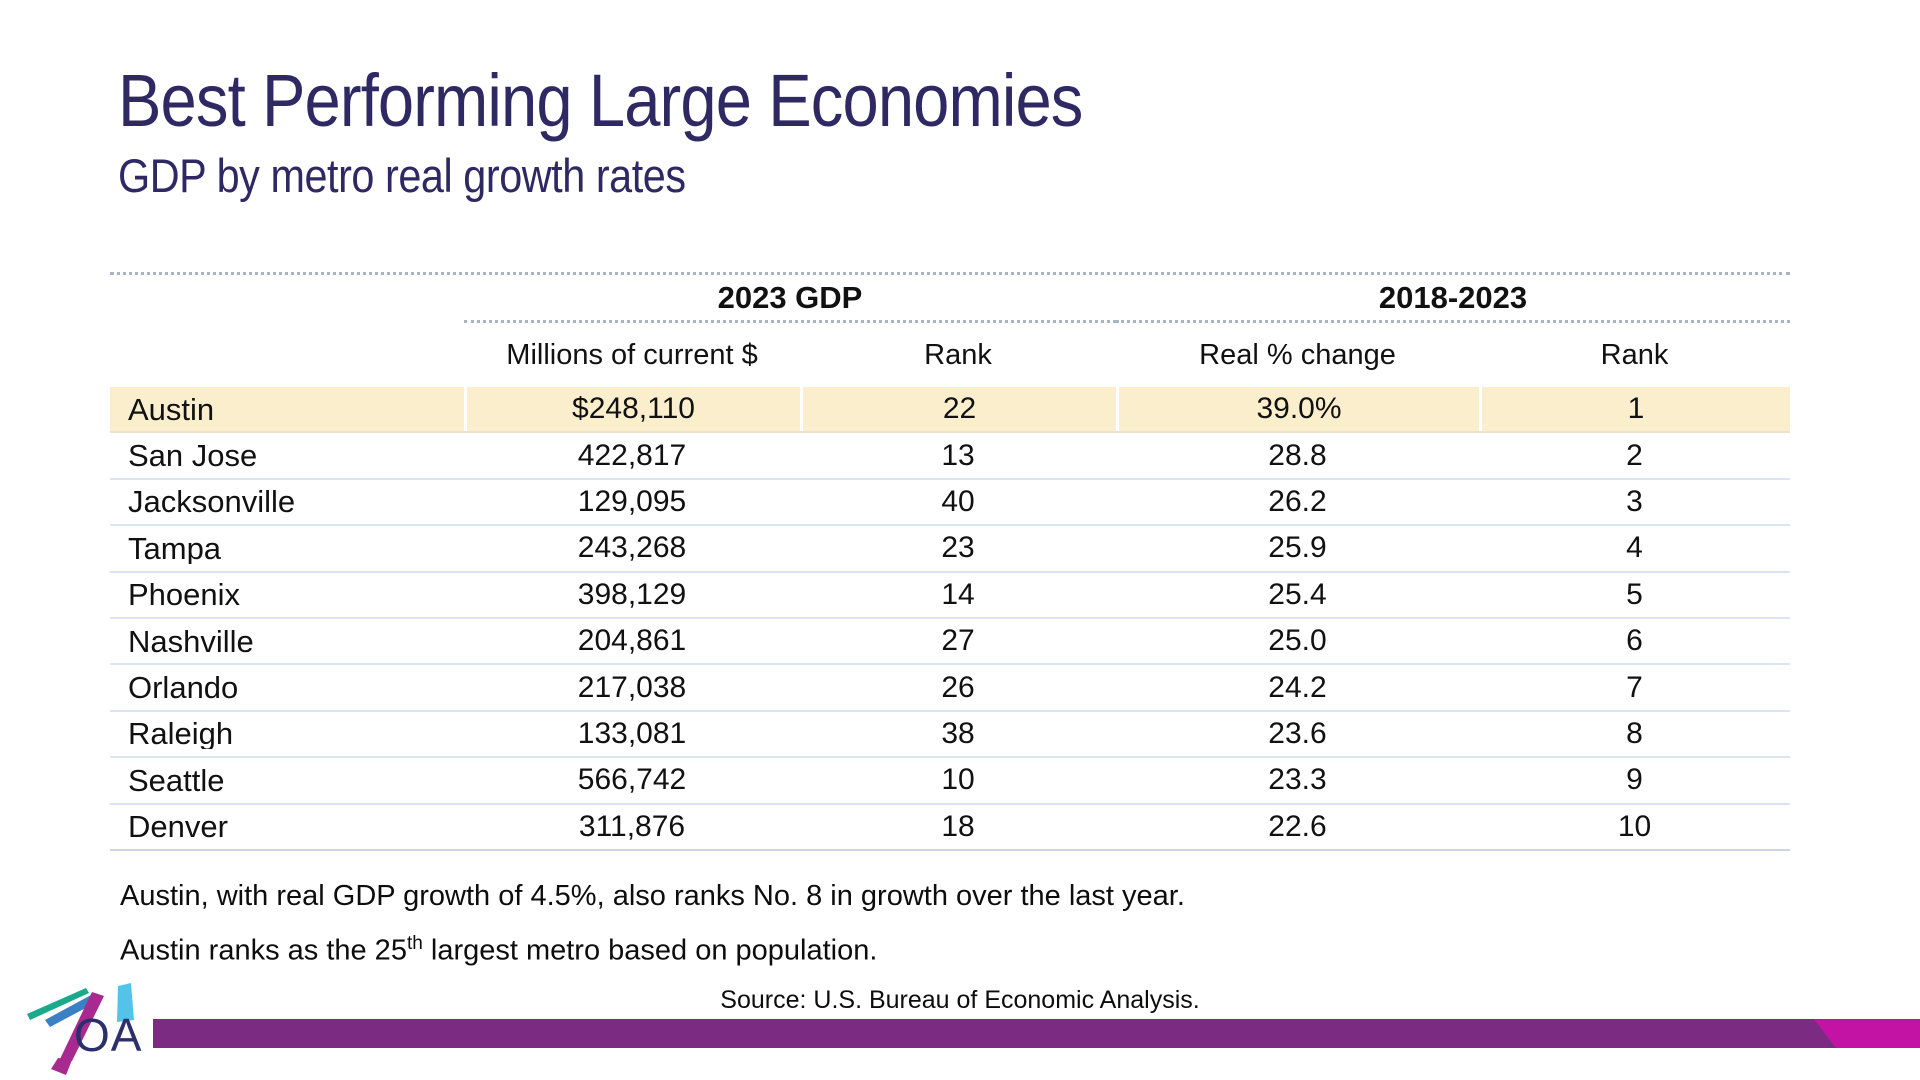 Image resolution: width=1920 pixels, height=1080 pixels. I want to click on pct-change-cell: 23.6, so click(1297, 733).